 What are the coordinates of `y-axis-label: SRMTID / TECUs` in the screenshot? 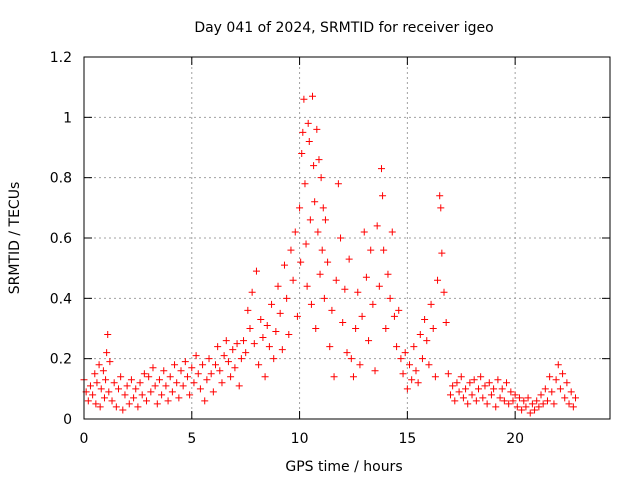 It's located at (15, 238).